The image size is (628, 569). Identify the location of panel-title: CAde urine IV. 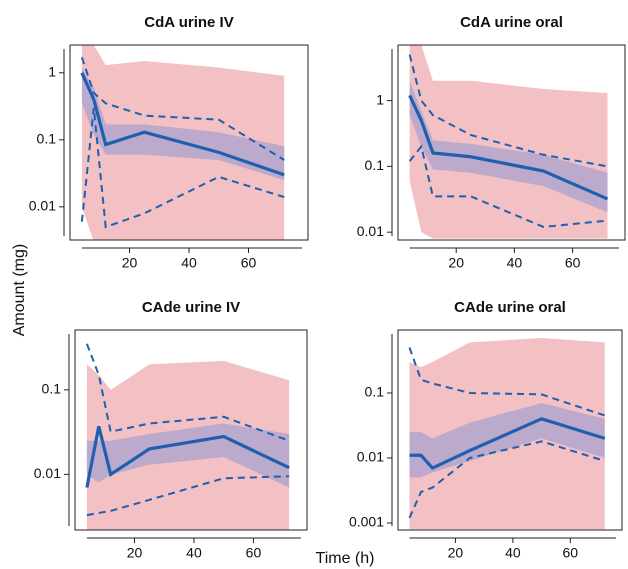
(191, 307).